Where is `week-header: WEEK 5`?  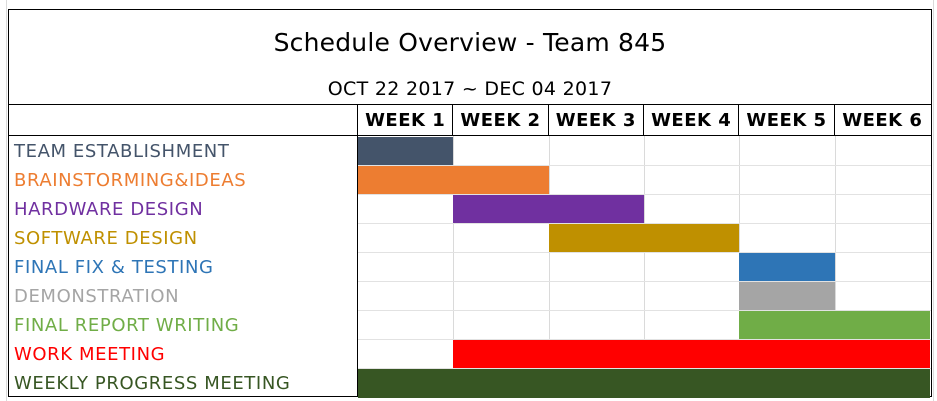
week-header: WEEK 5 is located at coordinates (787, 120).